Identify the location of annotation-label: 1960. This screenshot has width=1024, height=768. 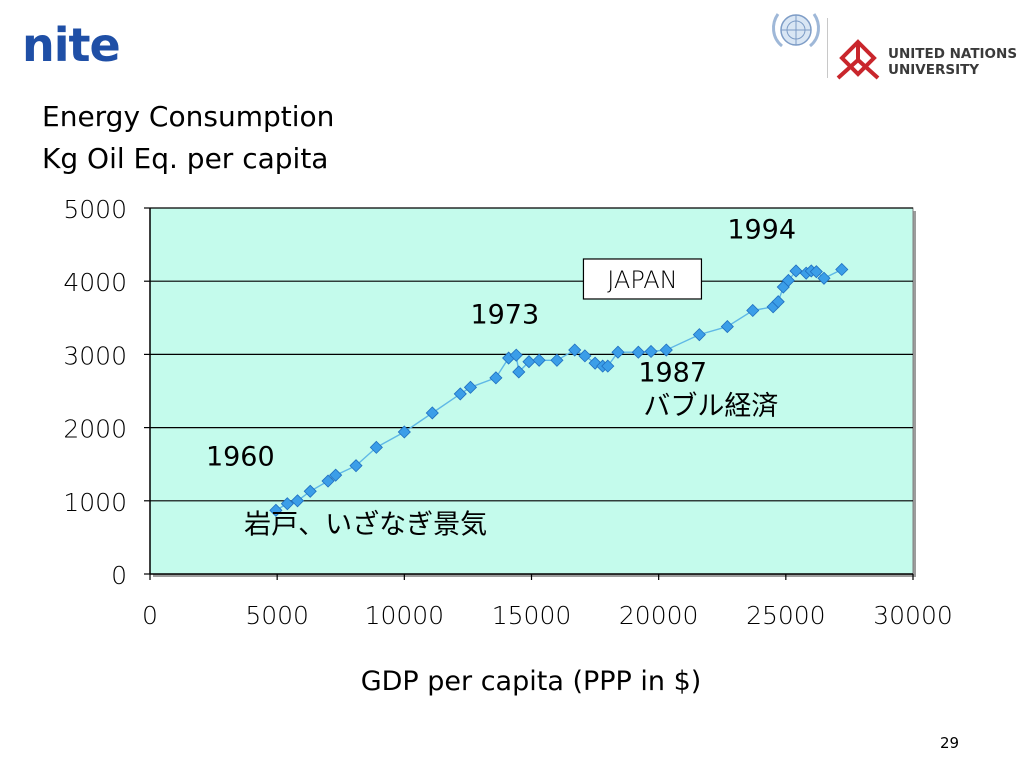
(240, 457).